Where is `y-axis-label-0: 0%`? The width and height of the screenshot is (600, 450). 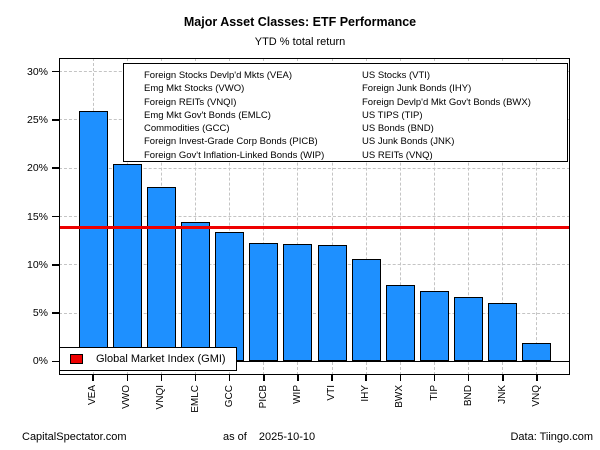
y-axis-label-0: 0% is located at coordinates (40, 361).